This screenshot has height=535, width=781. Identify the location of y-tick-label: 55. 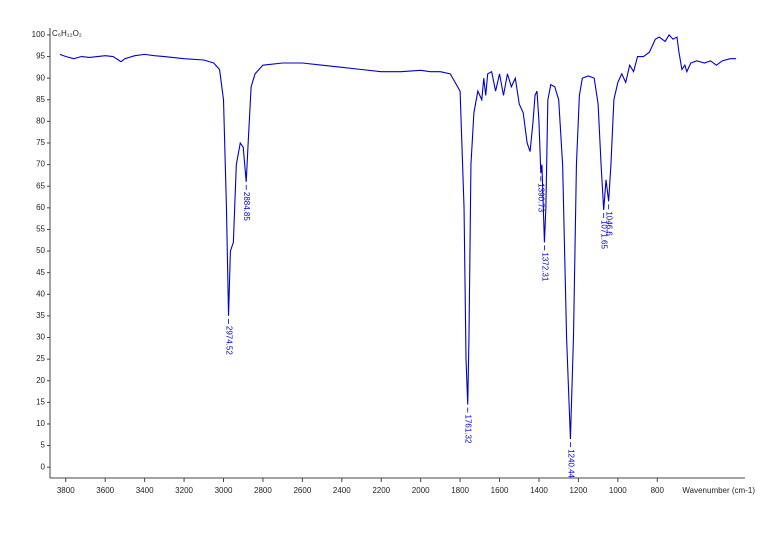
(40, 229).